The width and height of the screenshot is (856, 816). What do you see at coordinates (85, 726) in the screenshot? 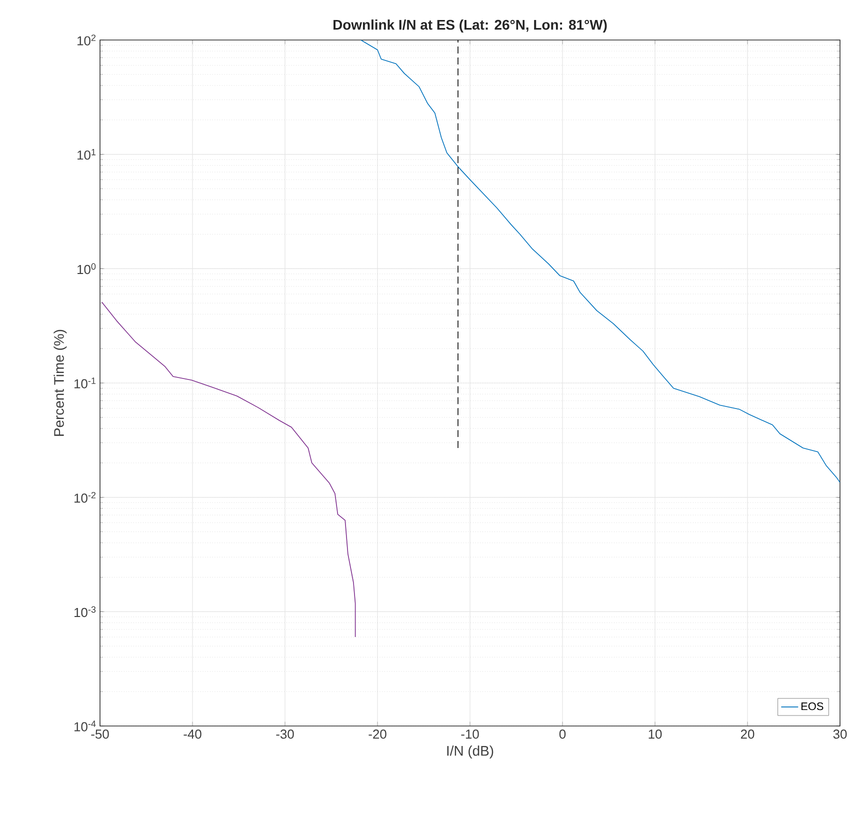
I see `y-tick-label: 10$^{-4}$` at bounding box center [85, 726].